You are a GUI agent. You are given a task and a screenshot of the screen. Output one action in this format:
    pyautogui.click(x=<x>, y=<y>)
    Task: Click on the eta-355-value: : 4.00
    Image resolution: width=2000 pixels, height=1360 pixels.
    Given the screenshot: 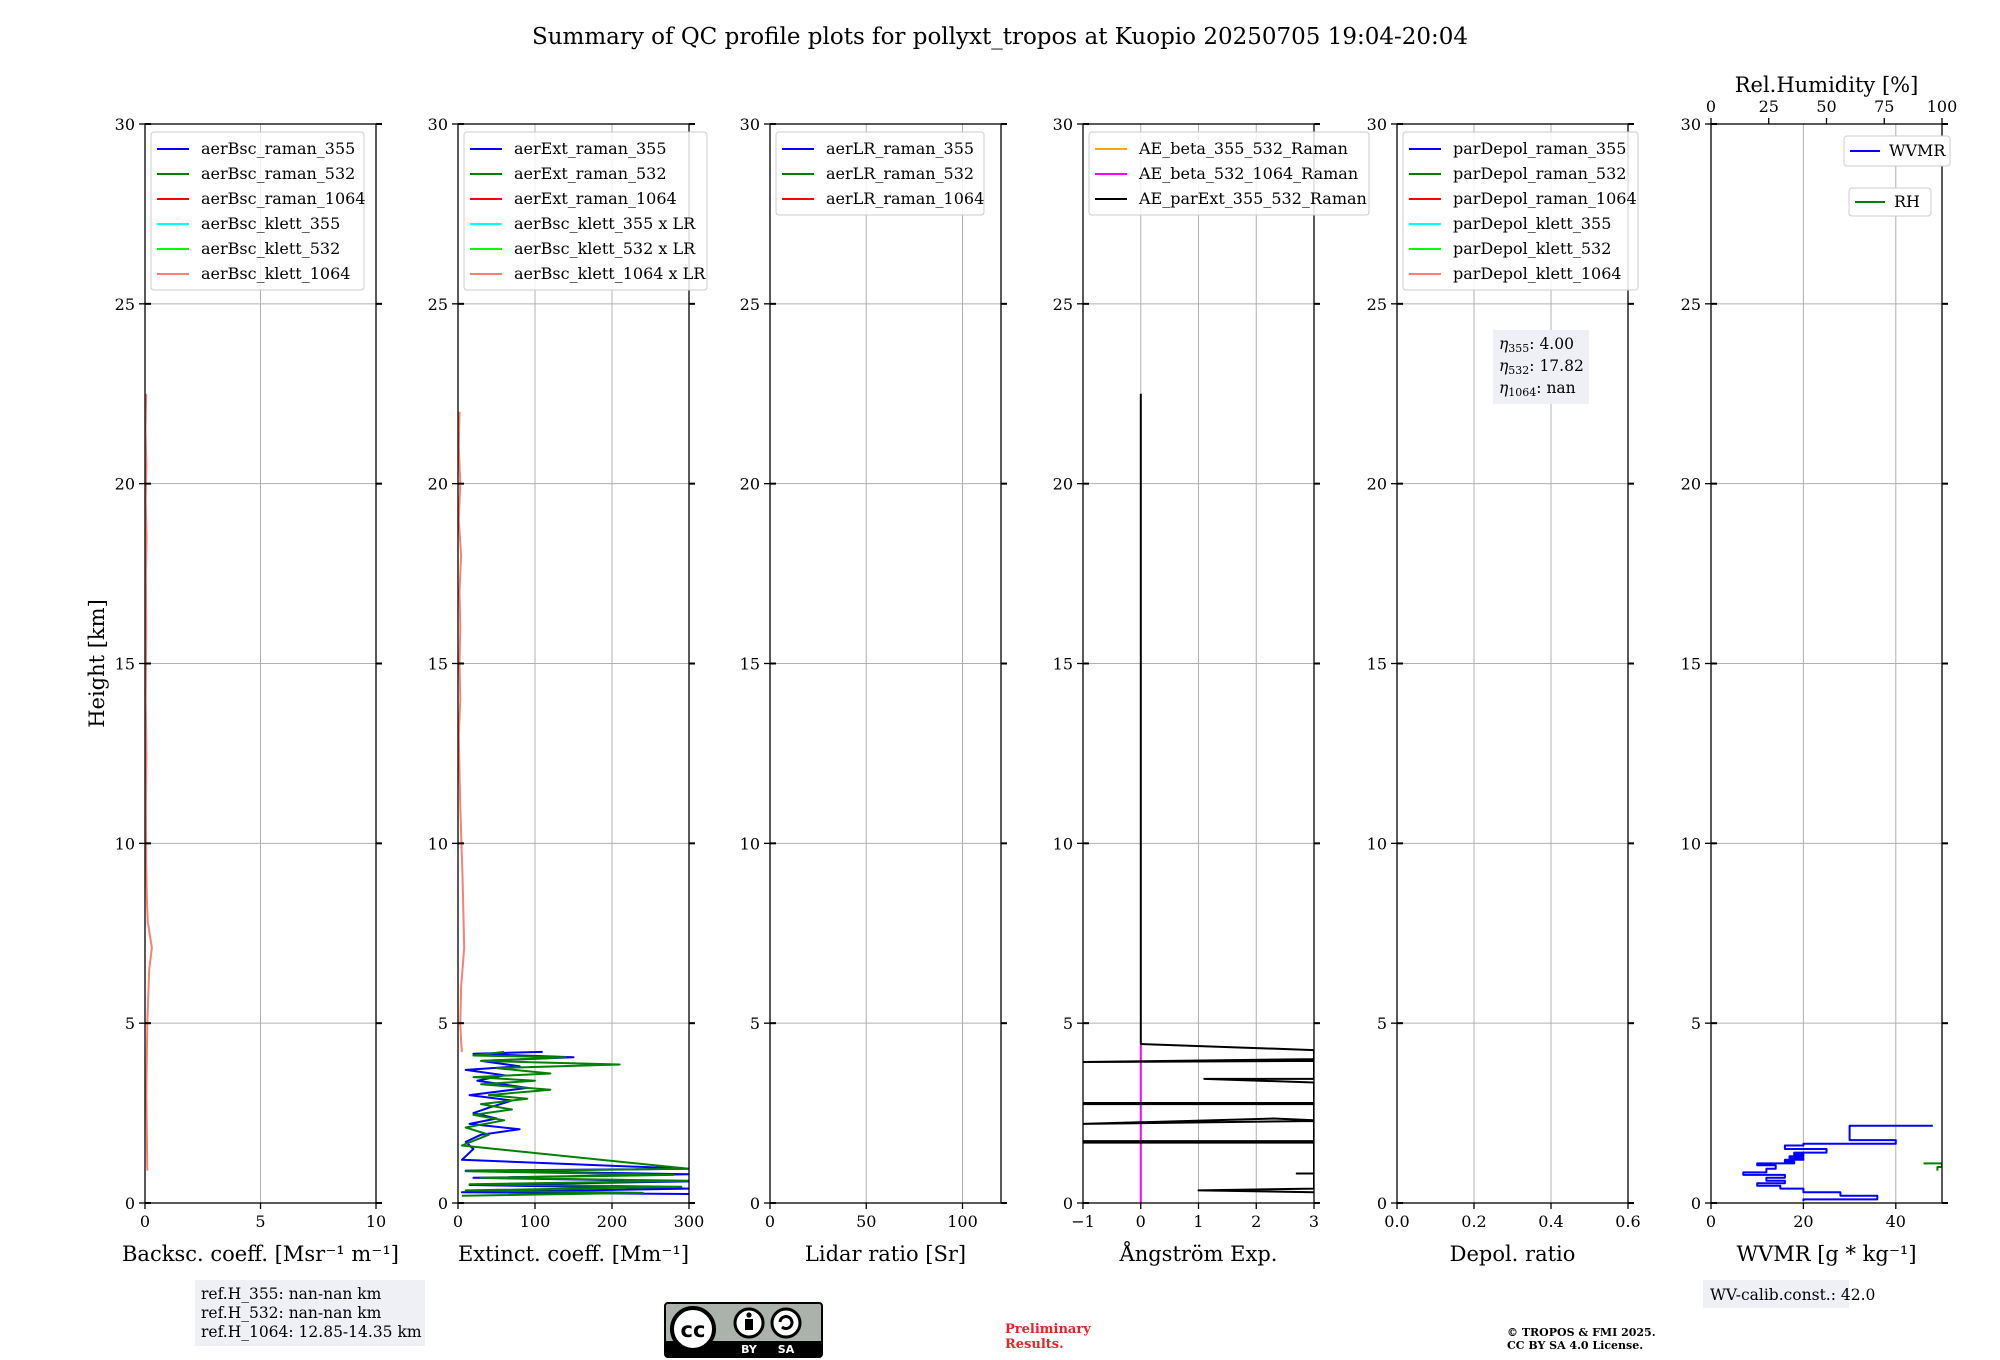 What is the action you would take?
    pyautogui.click(x=1551, y=344)
    